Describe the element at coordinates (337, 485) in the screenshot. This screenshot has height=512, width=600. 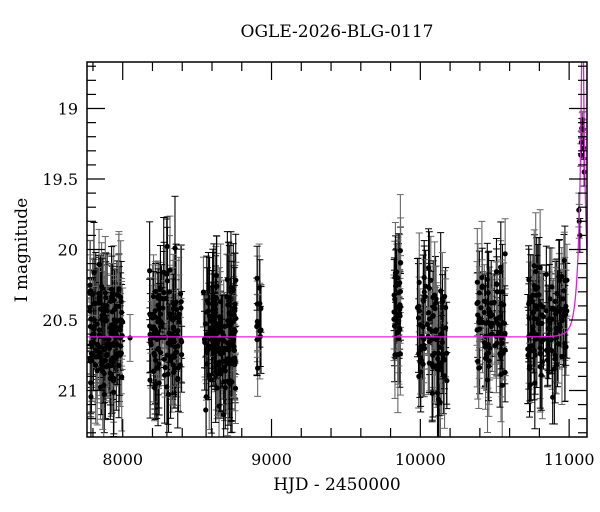
I see `x-axis-label: HJD - 2450000` at that location.